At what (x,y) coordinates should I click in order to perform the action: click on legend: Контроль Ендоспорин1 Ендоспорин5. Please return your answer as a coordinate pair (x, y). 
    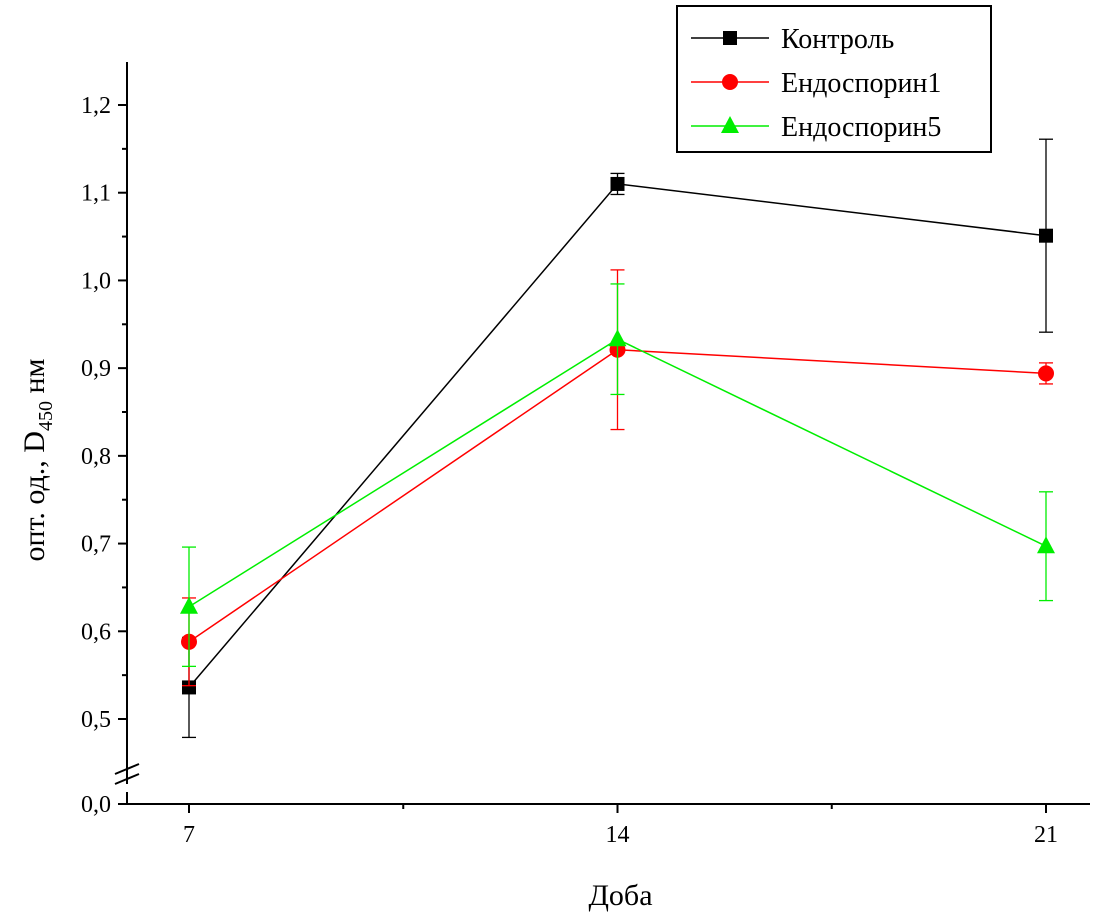
    Looking at the image, I should click on (834, 79).